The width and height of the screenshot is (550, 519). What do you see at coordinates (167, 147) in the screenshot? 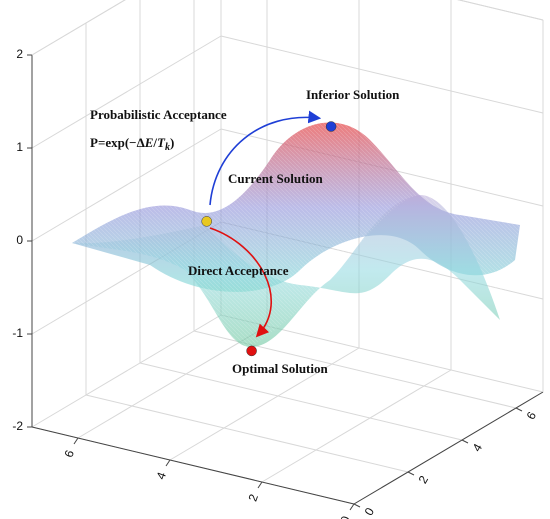
I see `formula-part: k` at bounding box center [167, 147].